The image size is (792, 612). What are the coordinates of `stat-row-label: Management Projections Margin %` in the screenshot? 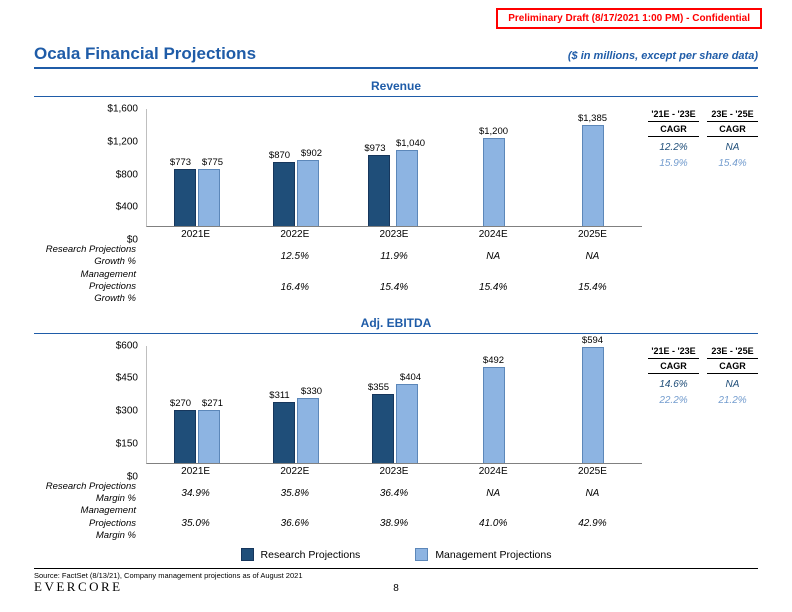 It's located at (108, 523).